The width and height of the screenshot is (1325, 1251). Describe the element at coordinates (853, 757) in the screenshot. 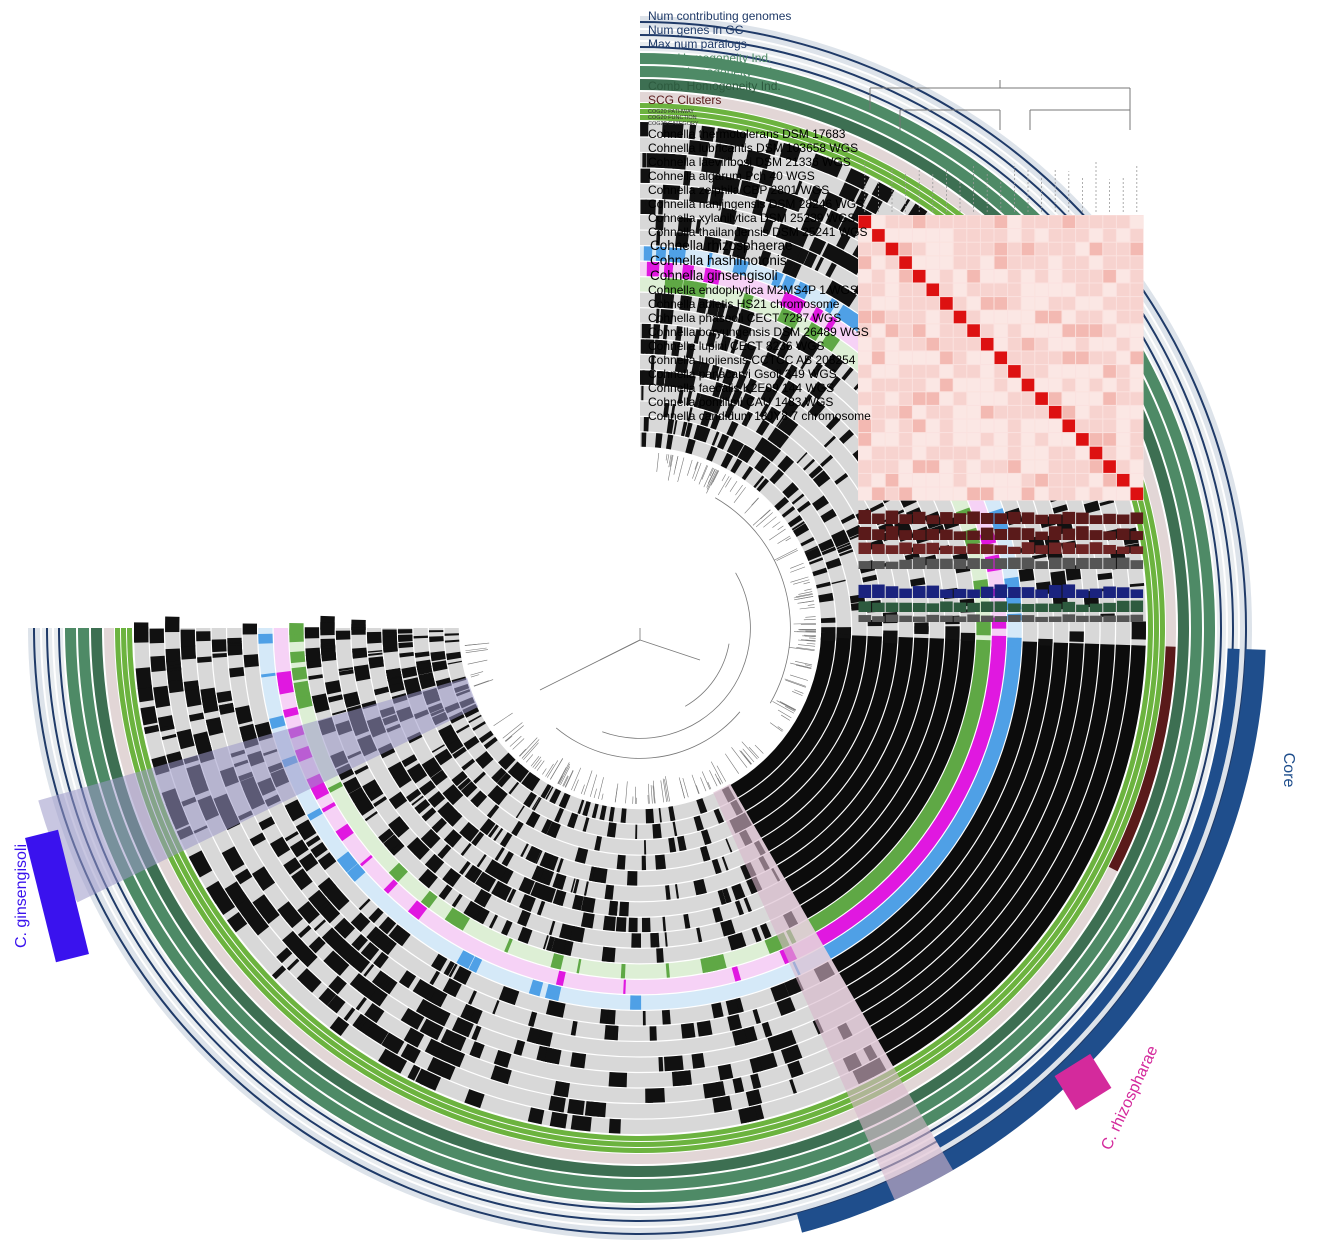

I see `core-presence` at that location.